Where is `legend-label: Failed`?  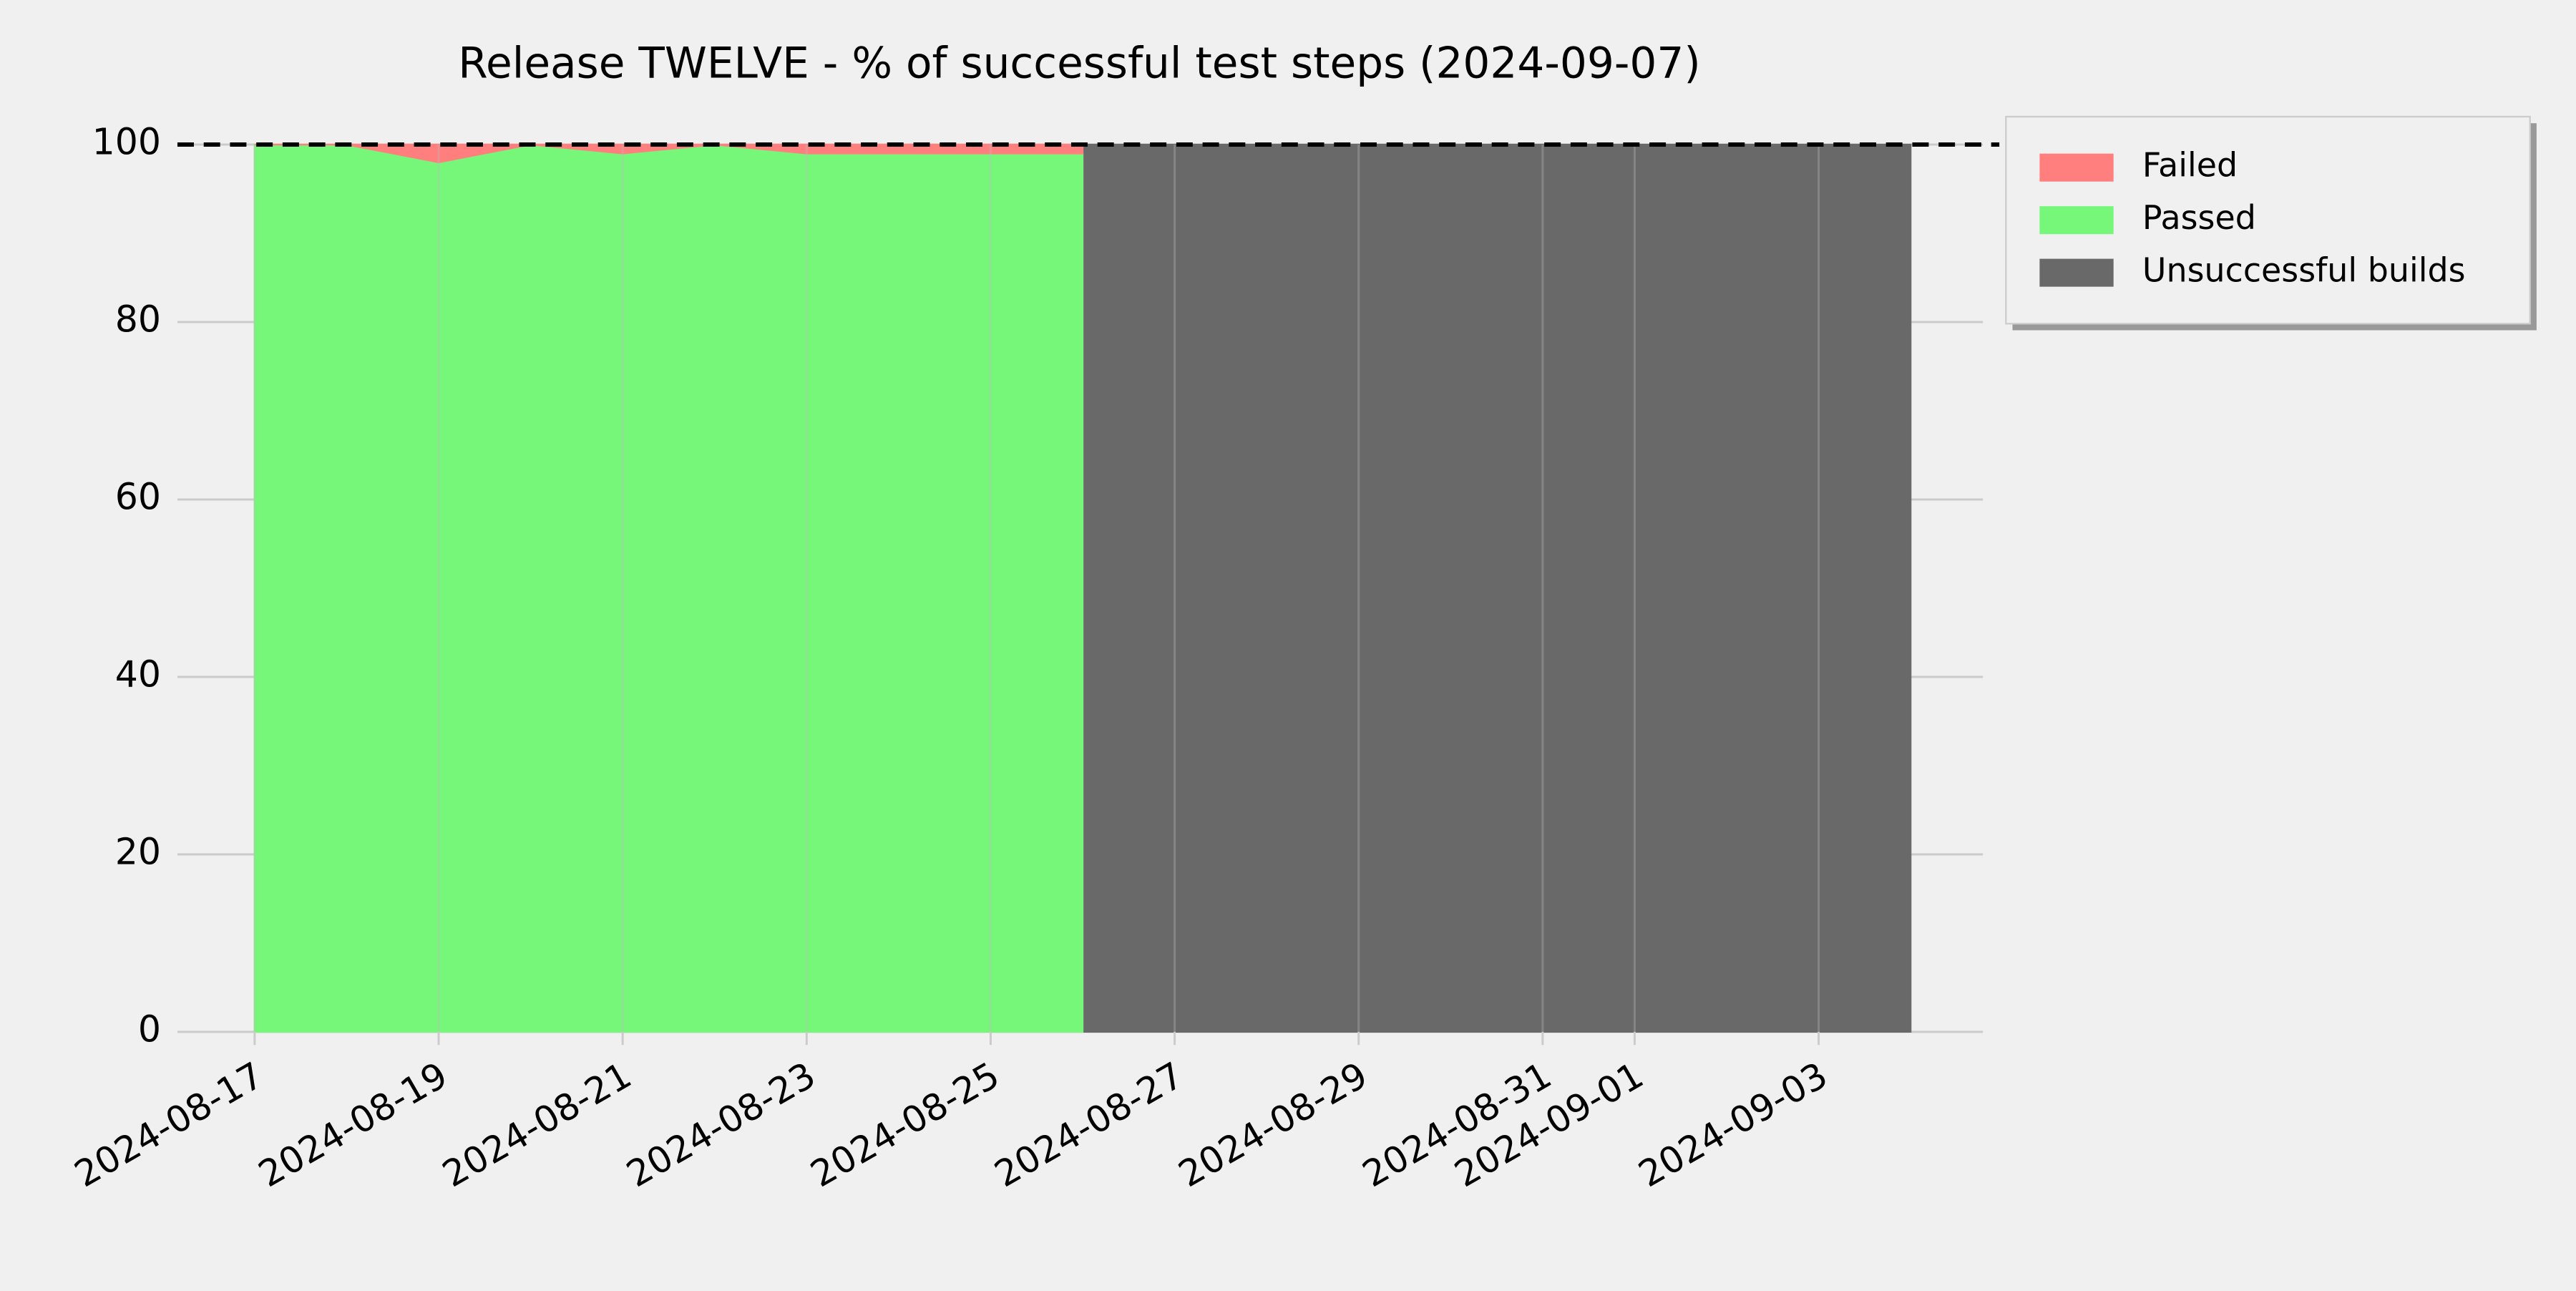 legend-label: Failed is located at coordinates (2190, 165).